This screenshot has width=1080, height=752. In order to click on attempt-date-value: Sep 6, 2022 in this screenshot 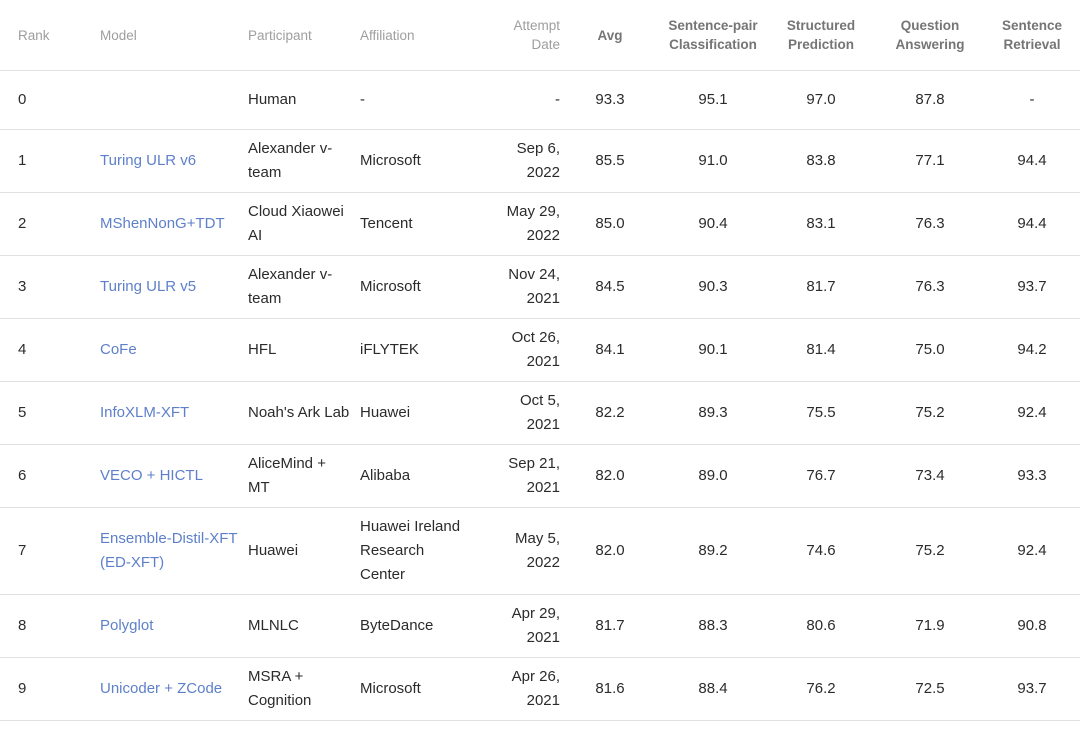, I will do `click(538, 160)`.